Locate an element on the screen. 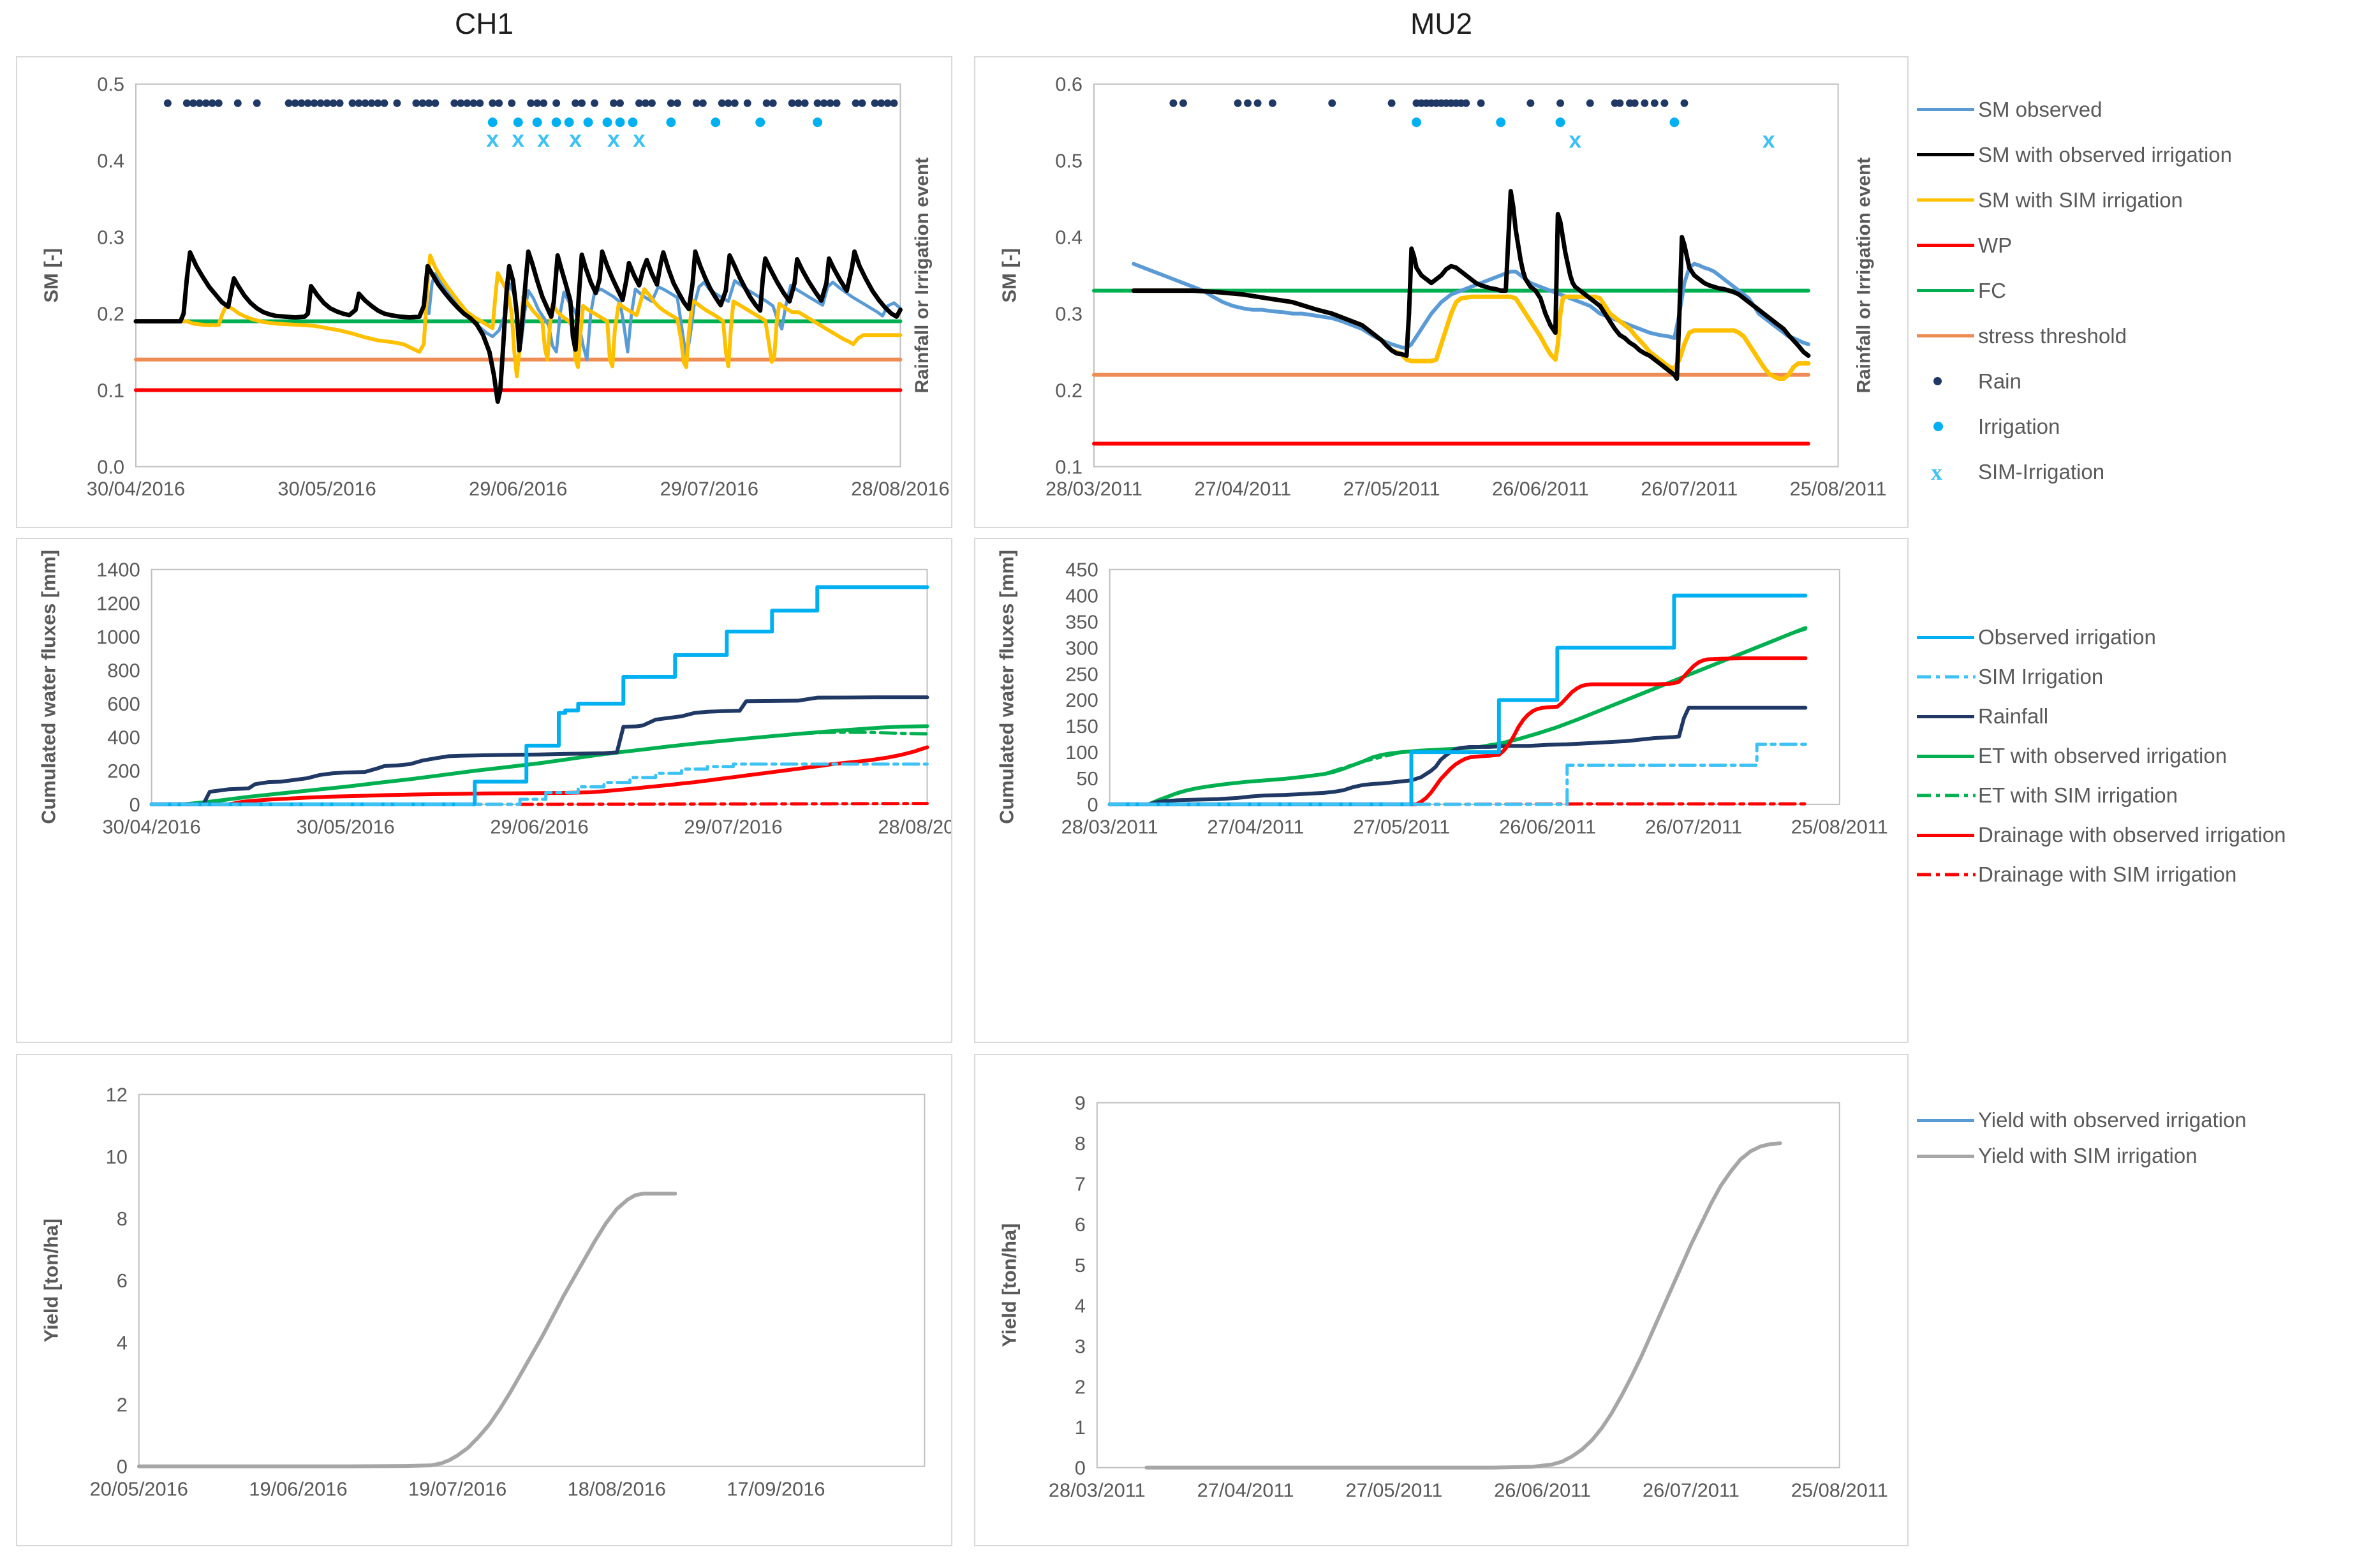 The width and height of the screenshot is (2357, 1568). wp-swatch-icon is located at coordinates (1947, 245).